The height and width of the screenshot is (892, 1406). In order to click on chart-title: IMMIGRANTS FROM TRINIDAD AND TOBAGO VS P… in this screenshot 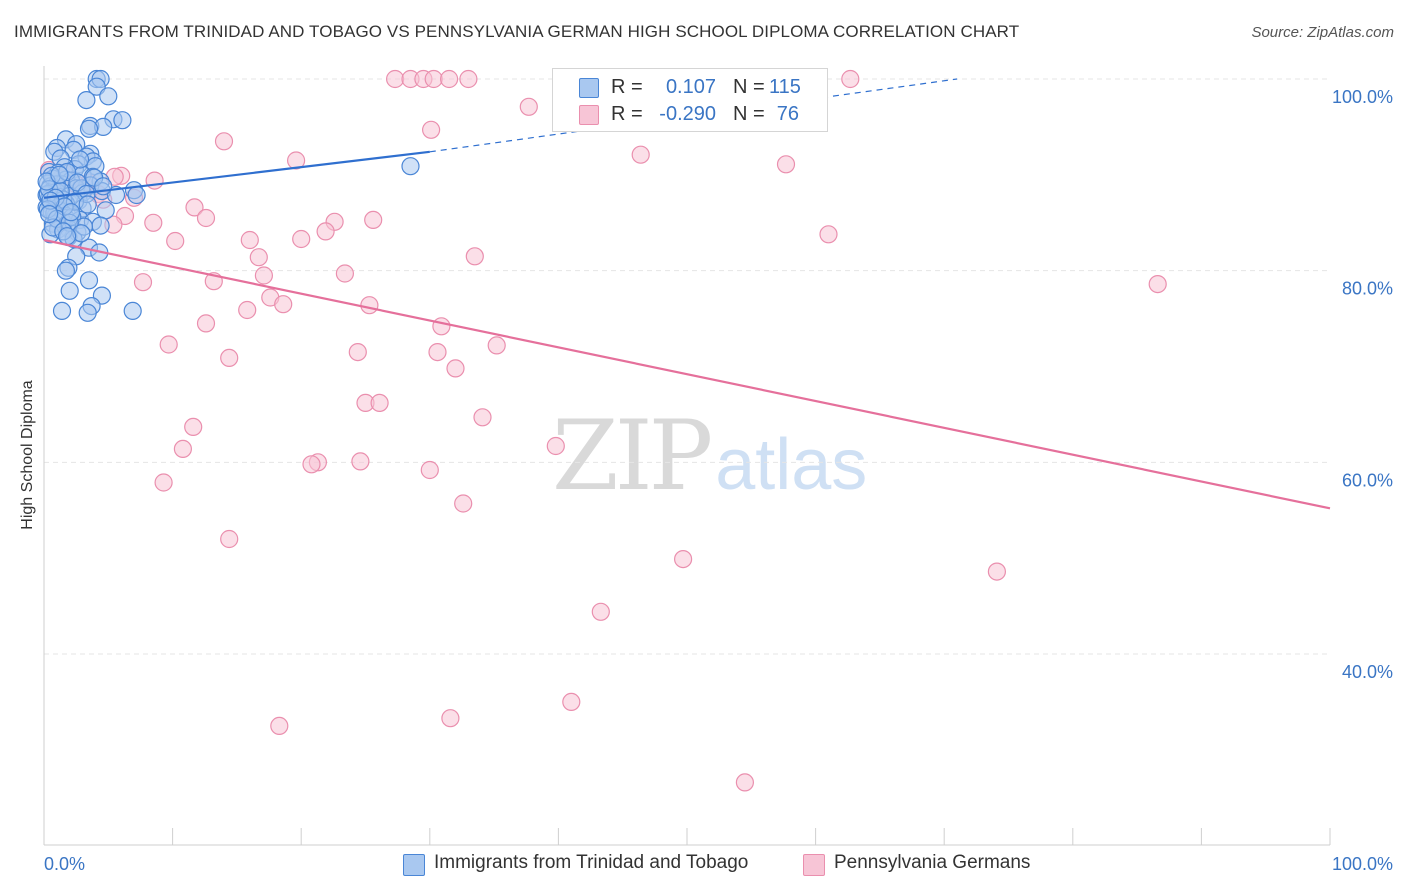, I will do `click(517, 31)`.